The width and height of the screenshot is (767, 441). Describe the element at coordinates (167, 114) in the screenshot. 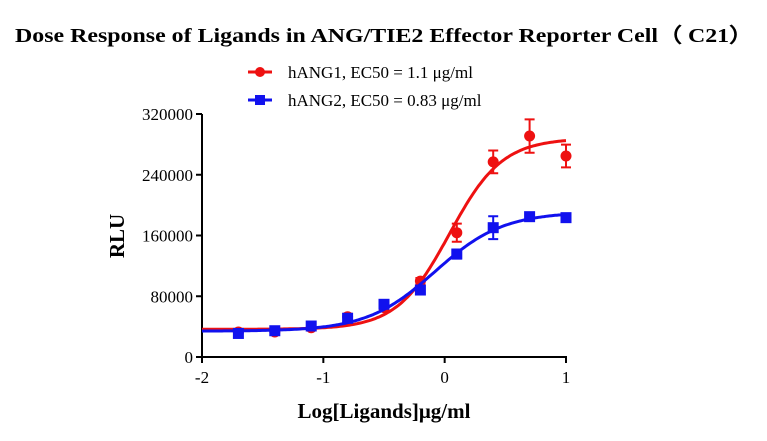

I see `y-tick-label: 320000` at that location.